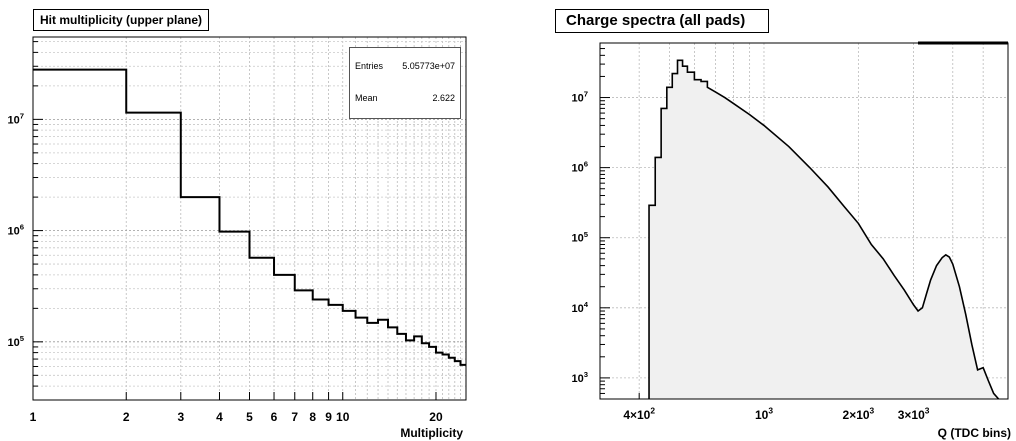 The width and height of the screenshot is (1016, 441). What do you see at coordinates (579, 377) in the screenshot?
I see `right-y-tick-label: 10³` at bounding box center [579, 377].